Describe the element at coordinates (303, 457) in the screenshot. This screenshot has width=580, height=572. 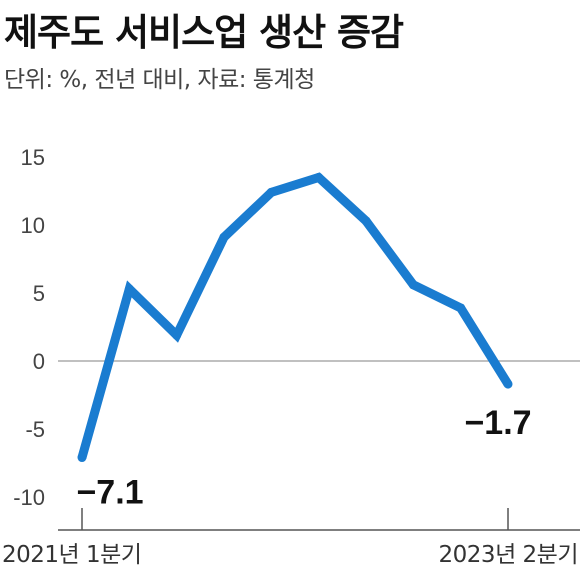
I see `data-labels: −7.1 −1.7` at that location.